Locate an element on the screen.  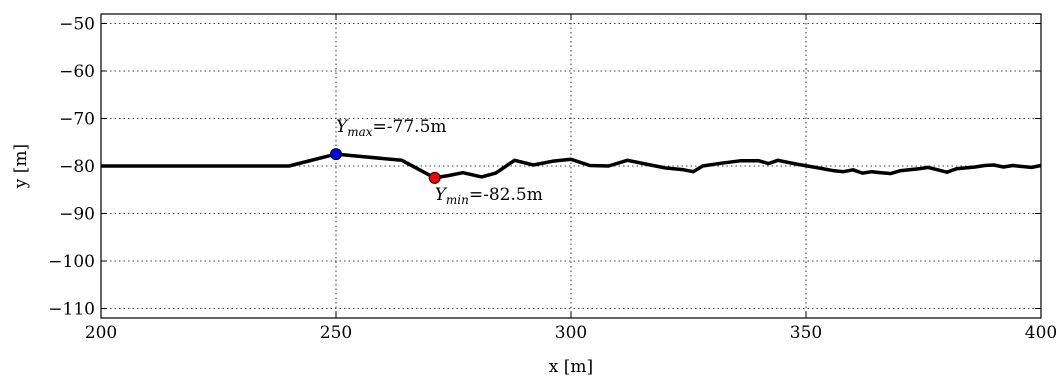
y-tick-label: −60 is located at coordinates (77, 72).